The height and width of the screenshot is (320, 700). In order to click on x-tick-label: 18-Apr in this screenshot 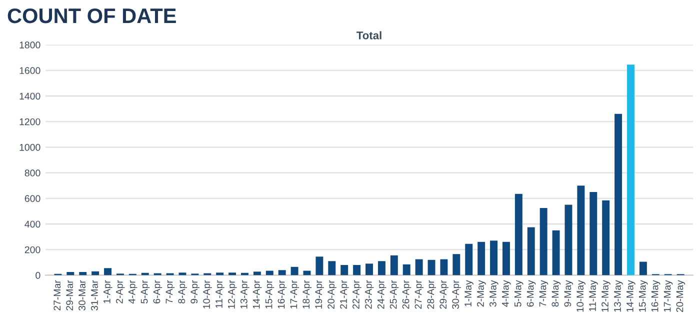, I will do `click(307, 294)`.